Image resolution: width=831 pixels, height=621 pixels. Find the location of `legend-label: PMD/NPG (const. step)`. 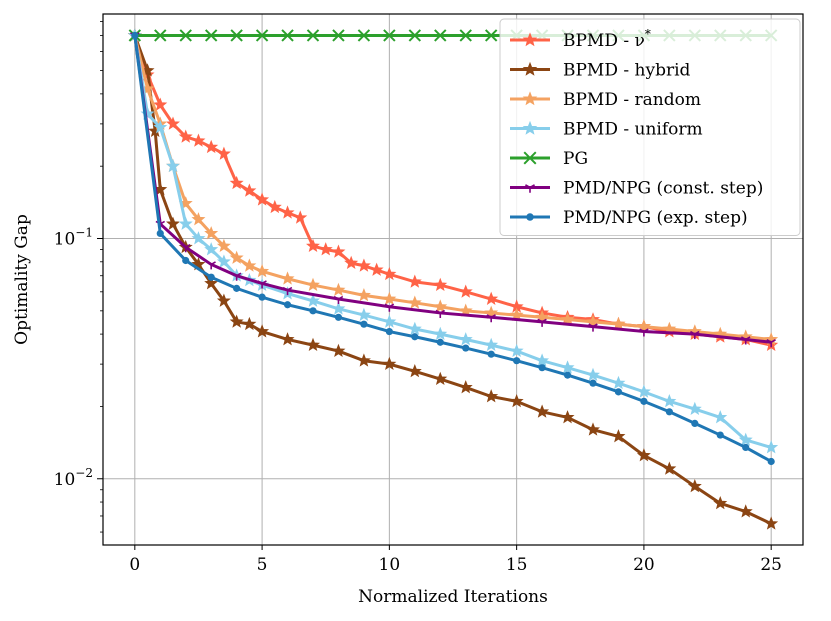

legend-label: PMD/NPG (const. step) is located at coordinates (663, 189).